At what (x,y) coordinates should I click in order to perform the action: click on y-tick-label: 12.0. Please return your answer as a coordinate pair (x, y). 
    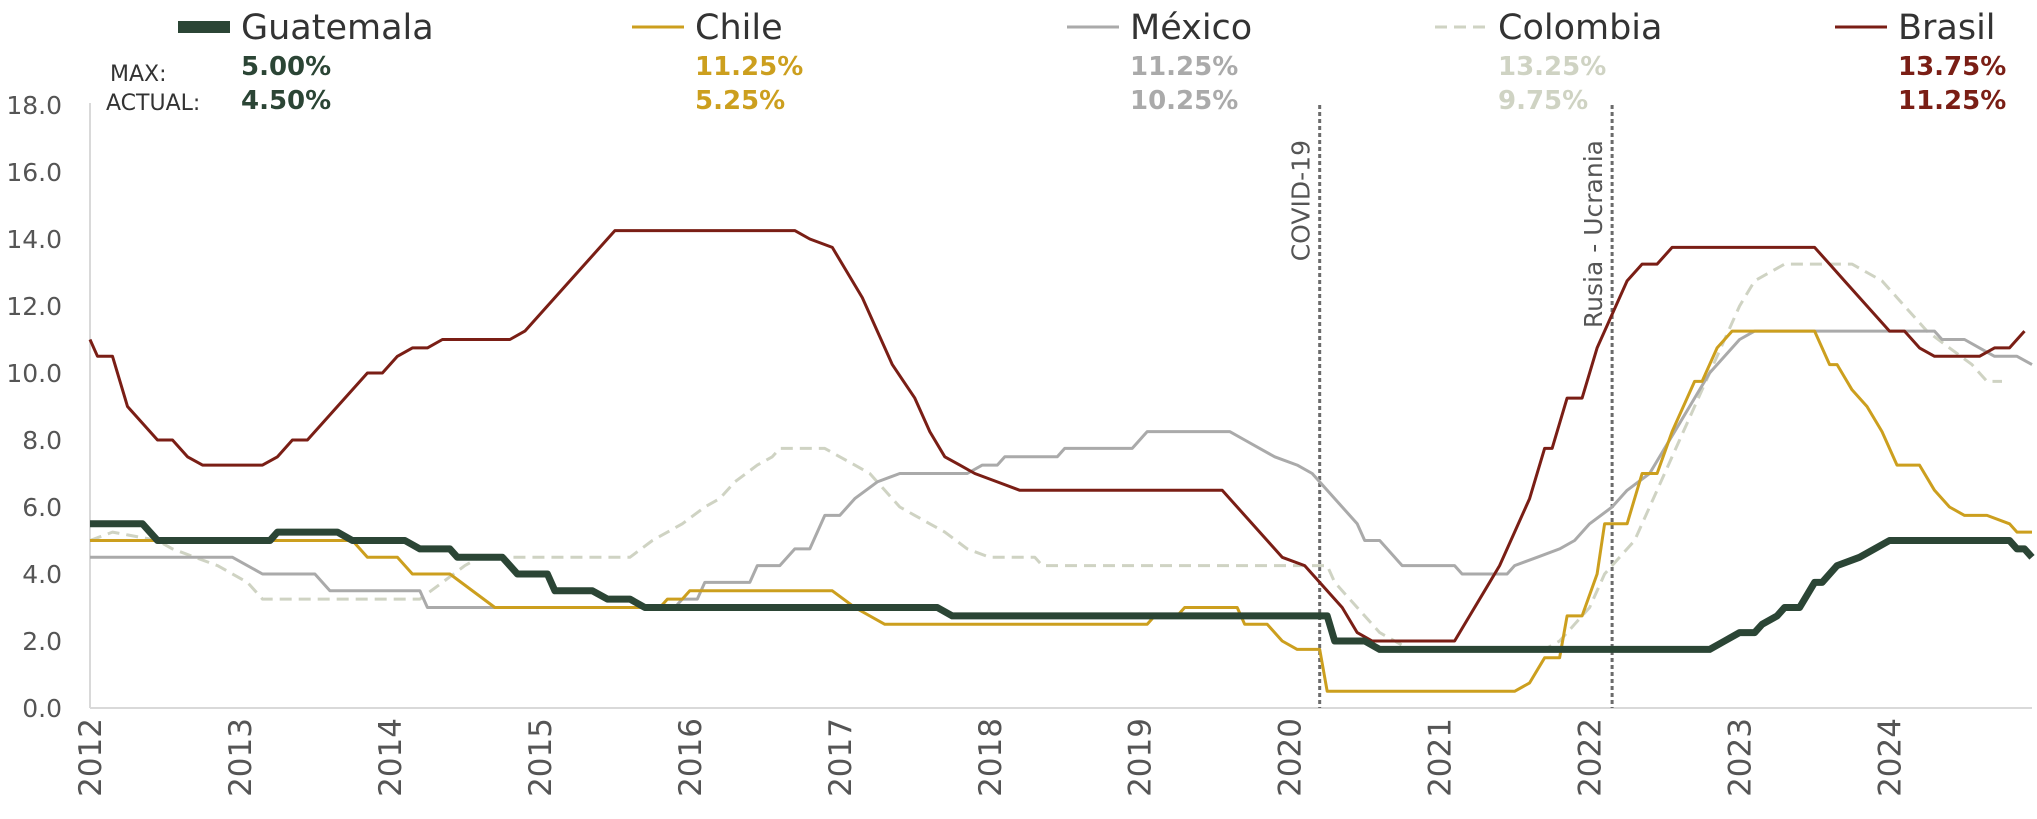
    Looking at the image, I should click on (34, 306).